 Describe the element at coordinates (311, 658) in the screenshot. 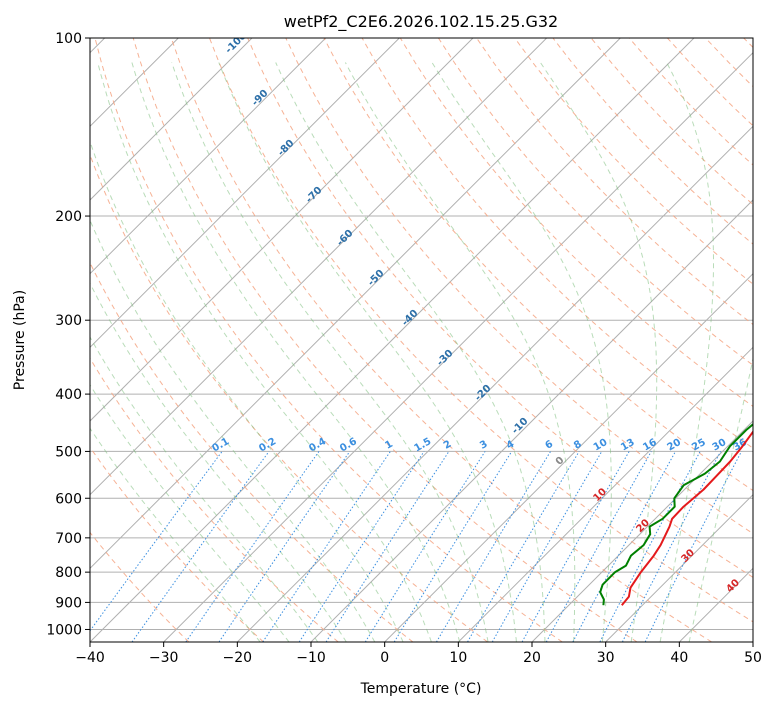

I see `x-tick-label: −10` at that location.